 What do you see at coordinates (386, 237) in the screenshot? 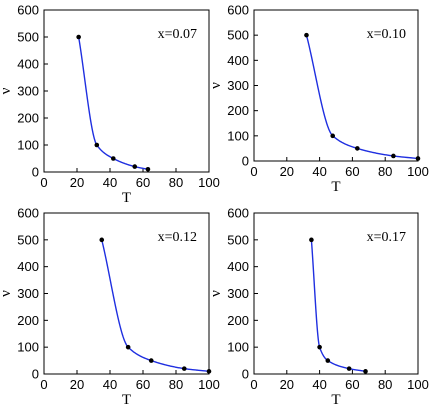
I see `panel-annotation: x=0.17` at bounding box center [386, 237].